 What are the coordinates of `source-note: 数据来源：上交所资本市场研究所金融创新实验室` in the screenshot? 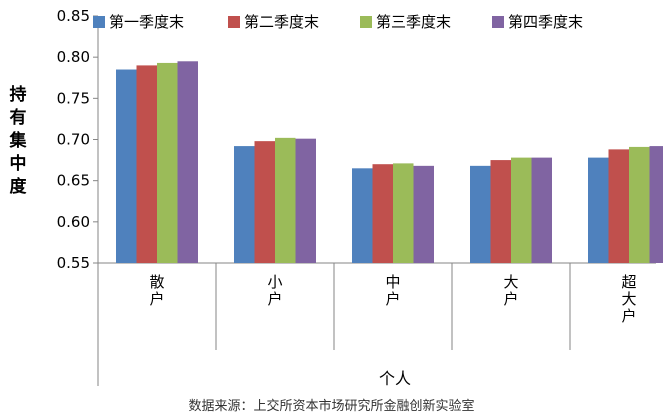 It's located at (331, 406).